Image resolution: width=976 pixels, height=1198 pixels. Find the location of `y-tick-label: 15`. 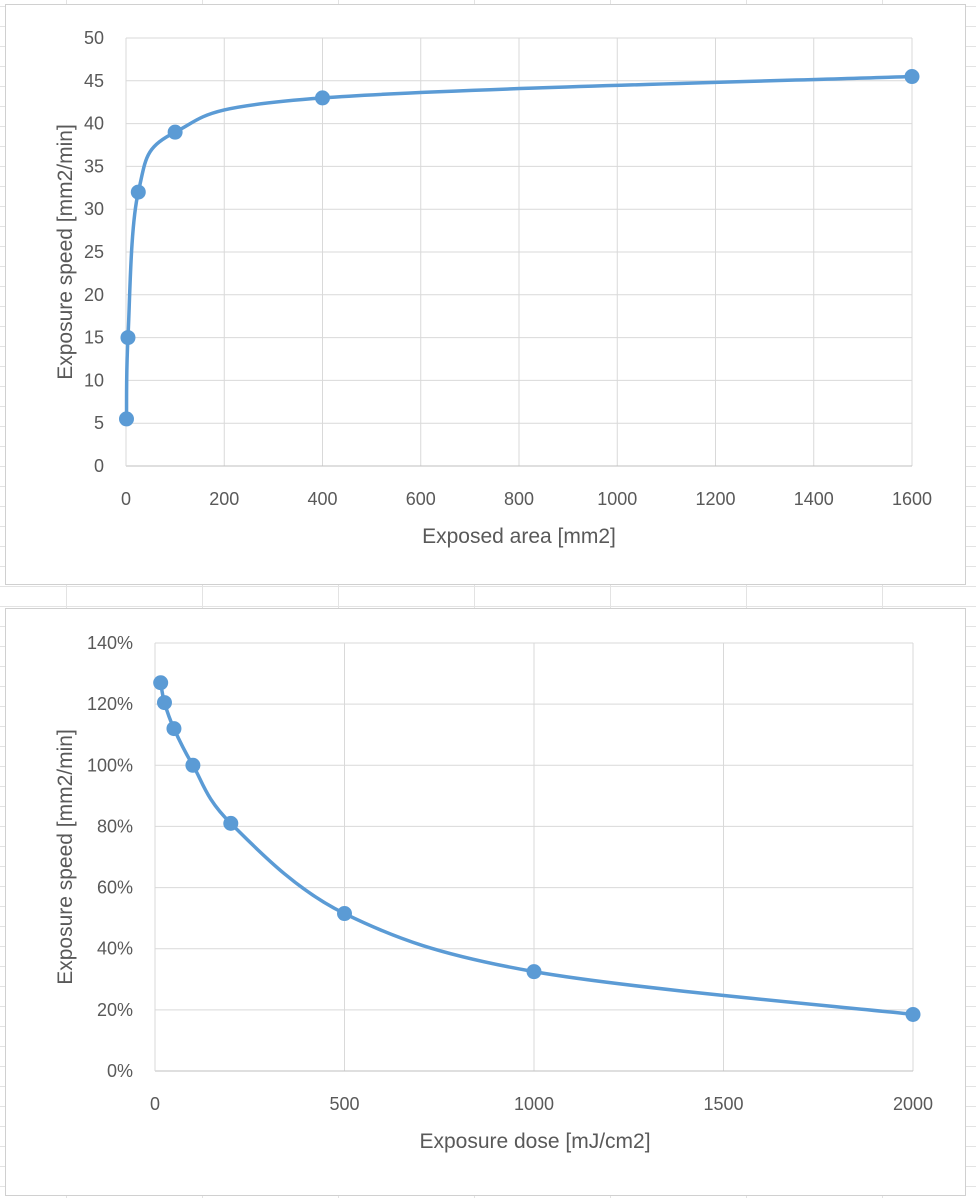

y-tick-label: 15 is located at coordinates (94, 338).